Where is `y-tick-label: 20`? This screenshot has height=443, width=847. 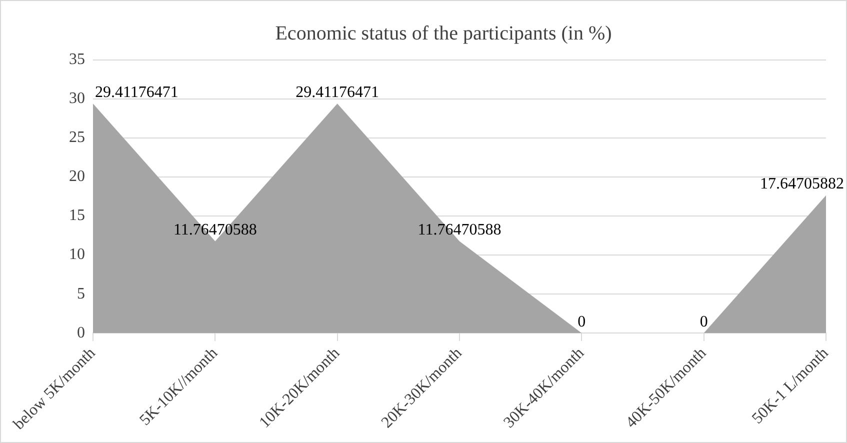 y-tick-label: 20 is located at coordinates (77, 177).